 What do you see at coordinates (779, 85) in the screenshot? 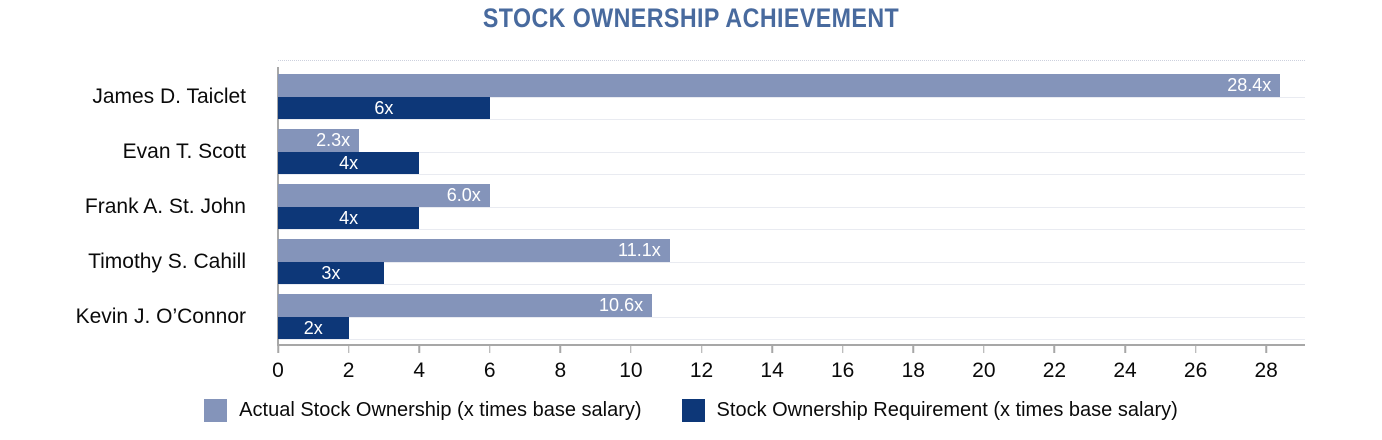
I see `actual-bar: 28.4x` at bounding box center [779, 85].